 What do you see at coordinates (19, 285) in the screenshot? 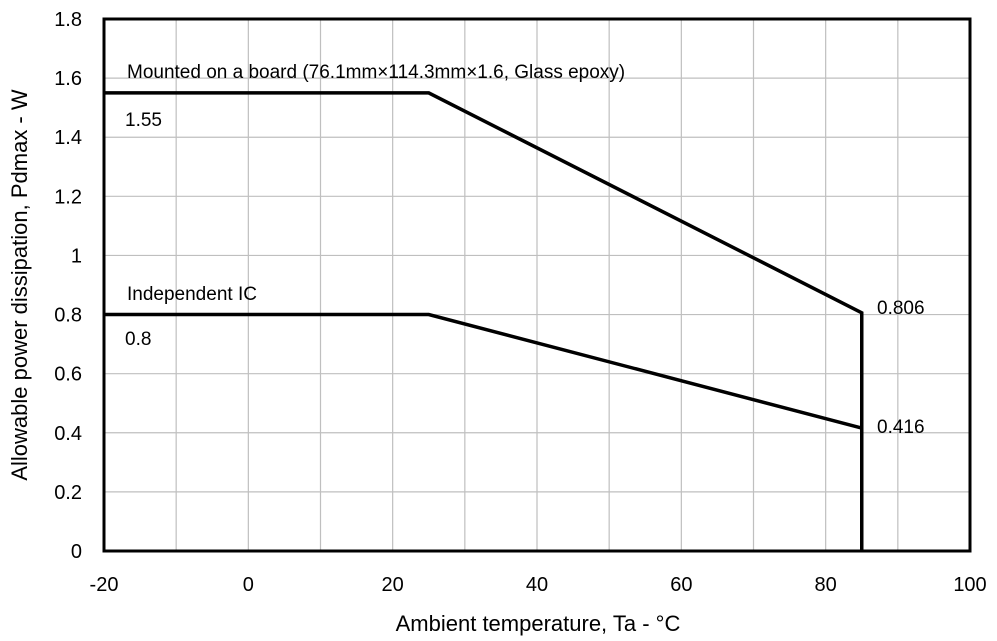
I see `y-axis-title: Allowable power dissipation, Pdmax - W` at bounding box center [19, 285].